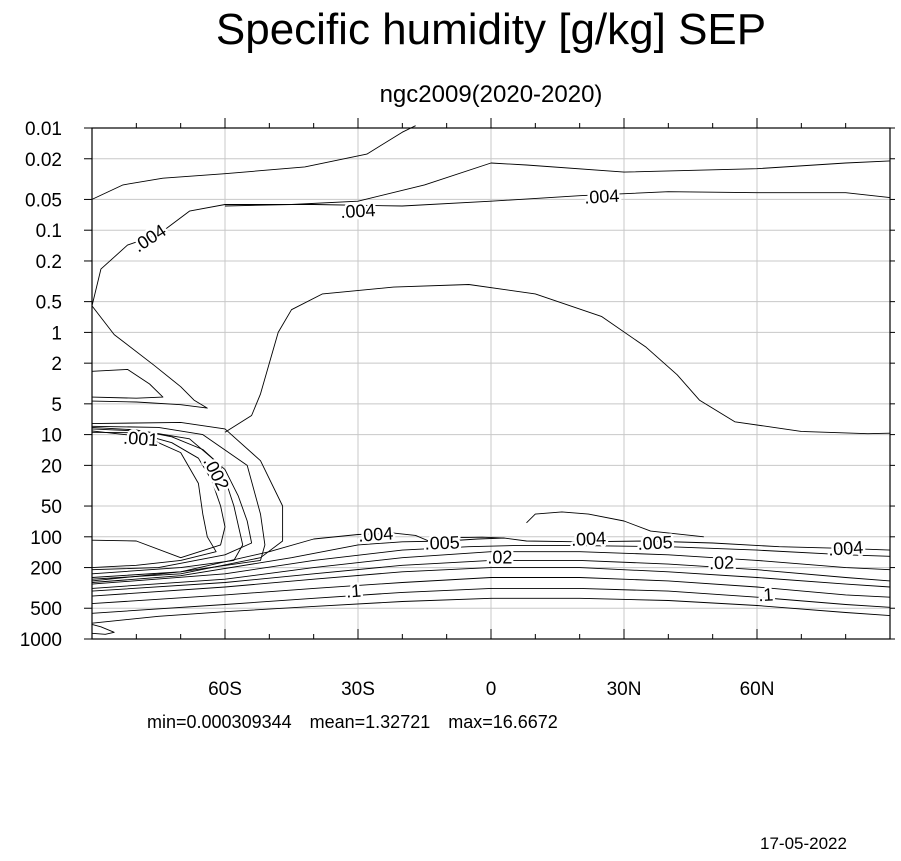  I want to click on contour-label-11: .004, so click(845, 548).